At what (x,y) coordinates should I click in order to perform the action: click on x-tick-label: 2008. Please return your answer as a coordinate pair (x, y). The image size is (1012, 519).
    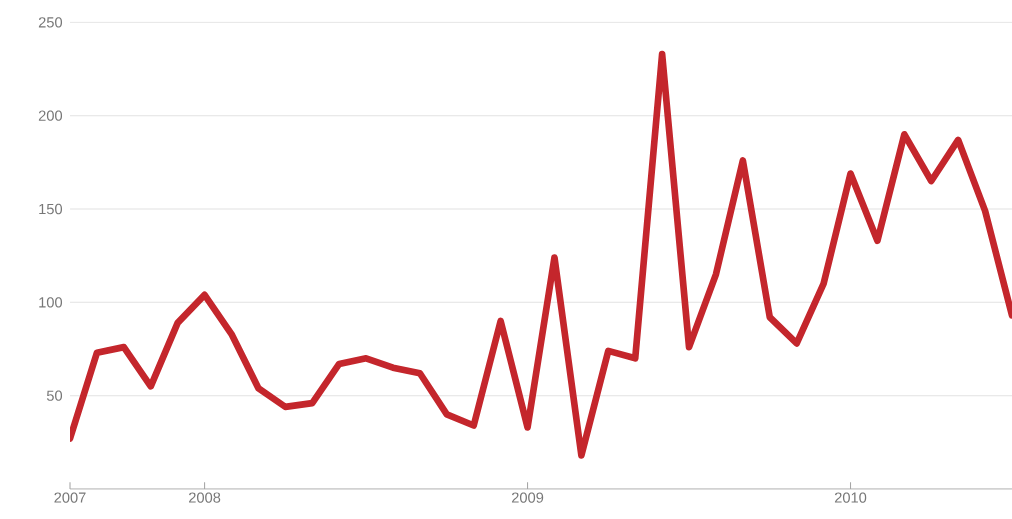
    Looking at the image, I should click on (205, 497).